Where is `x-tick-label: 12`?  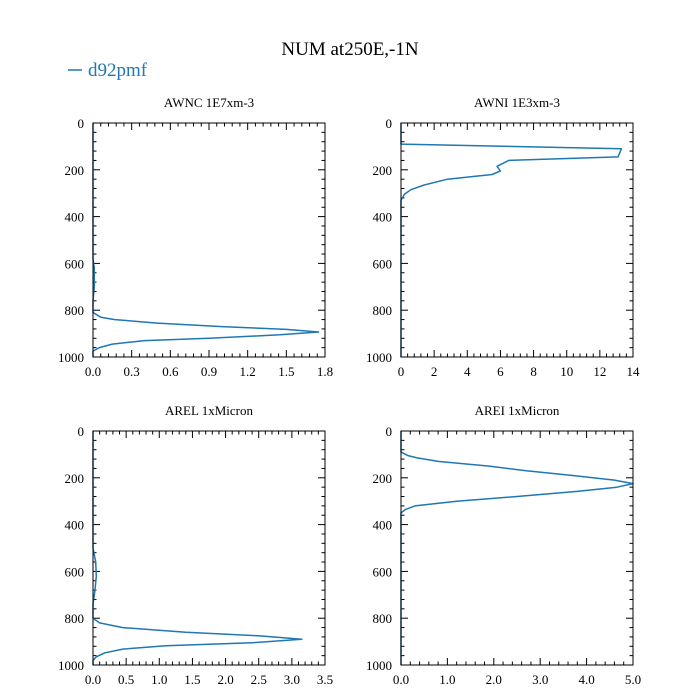 x-tick-label: 12 is located at coordinates (599, 371).